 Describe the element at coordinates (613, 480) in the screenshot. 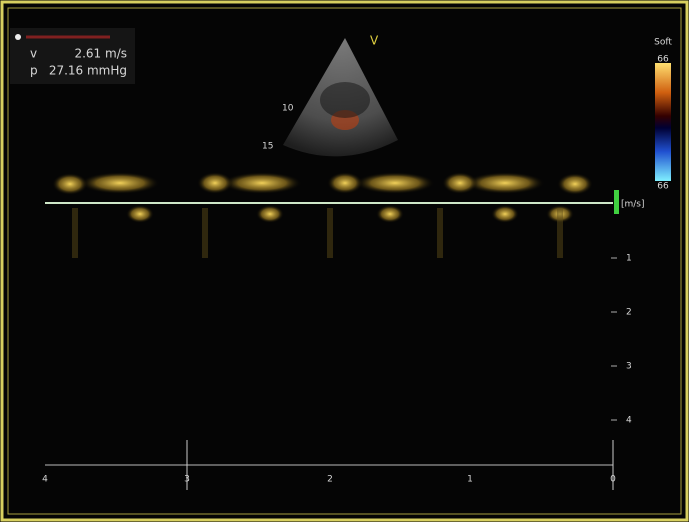

I see `time-label: 0` at that location.